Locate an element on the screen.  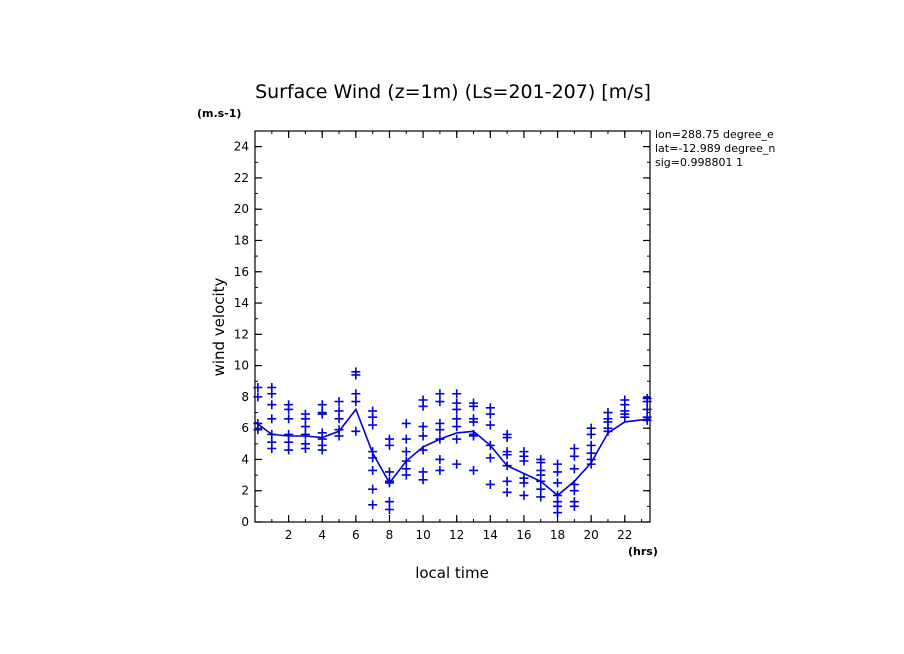
x-tick-label: 6 is located at coordinates (356, 535).